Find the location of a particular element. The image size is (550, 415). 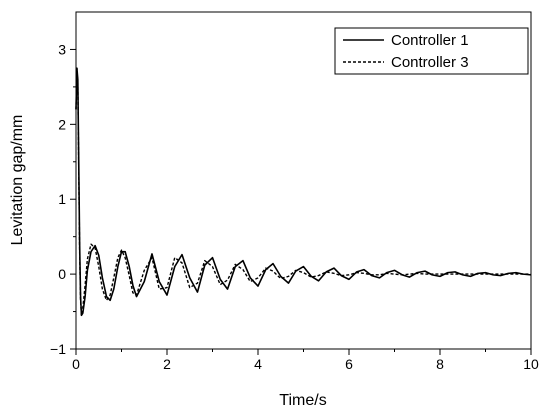

y-tick-label: 0 is located at coordinates (62, 274).